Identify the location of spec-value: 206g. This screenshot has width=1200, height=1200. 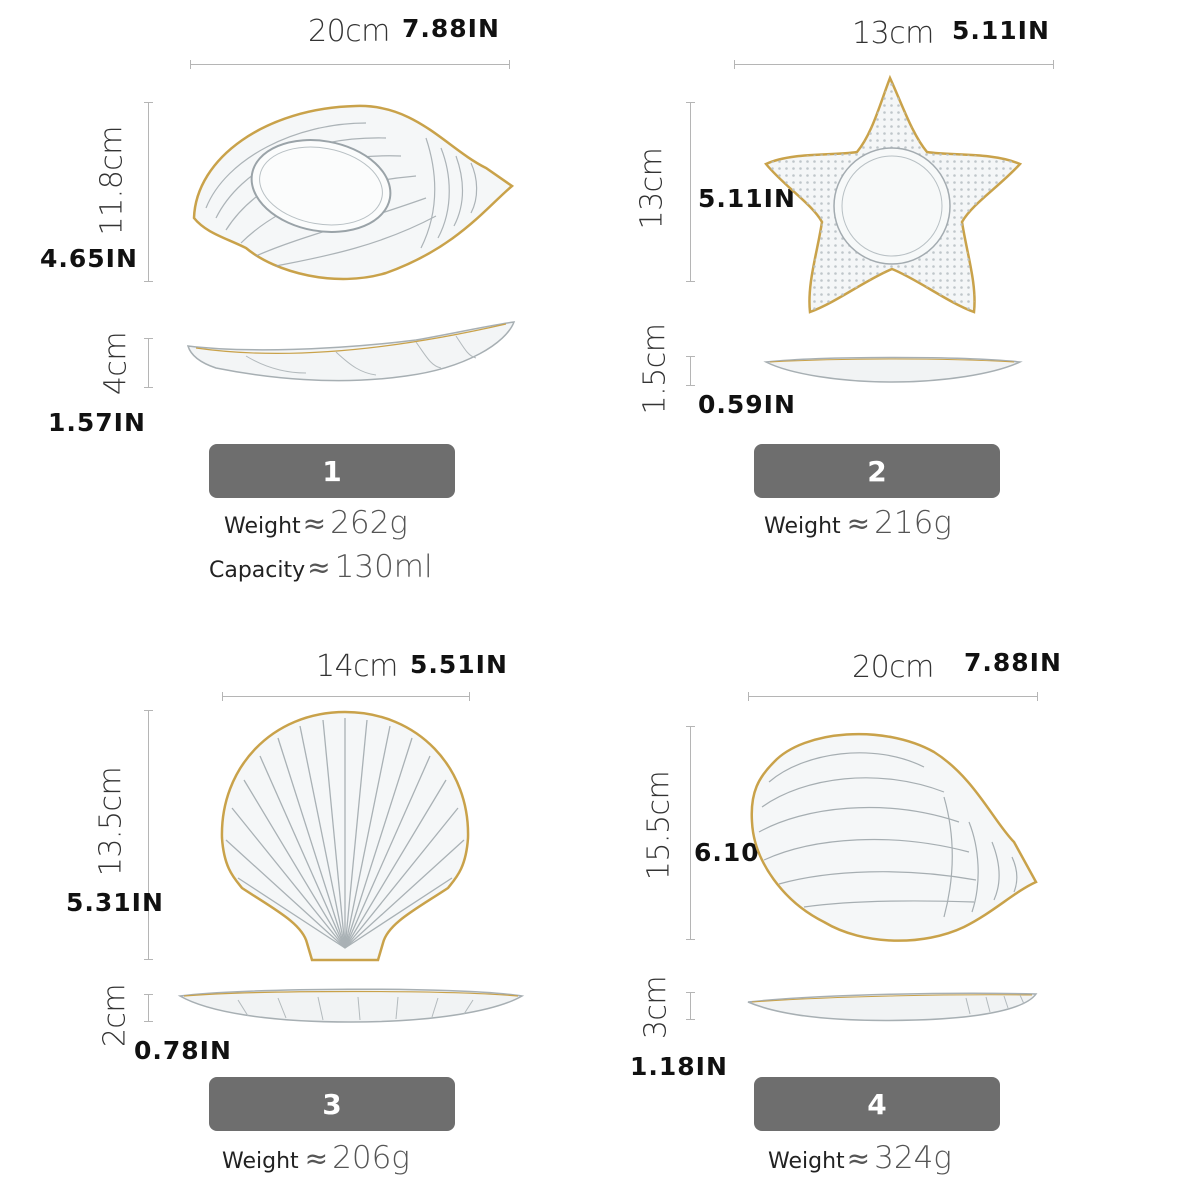
(371, 1158).